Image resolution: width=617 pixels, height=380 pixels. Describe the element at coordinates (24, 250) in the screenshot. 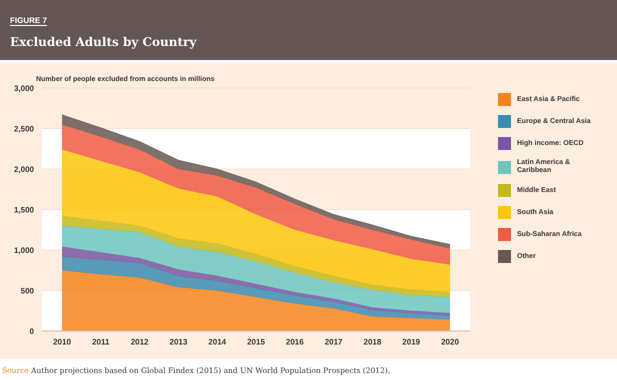

I see `y-tick-label: 1,000` at that location.